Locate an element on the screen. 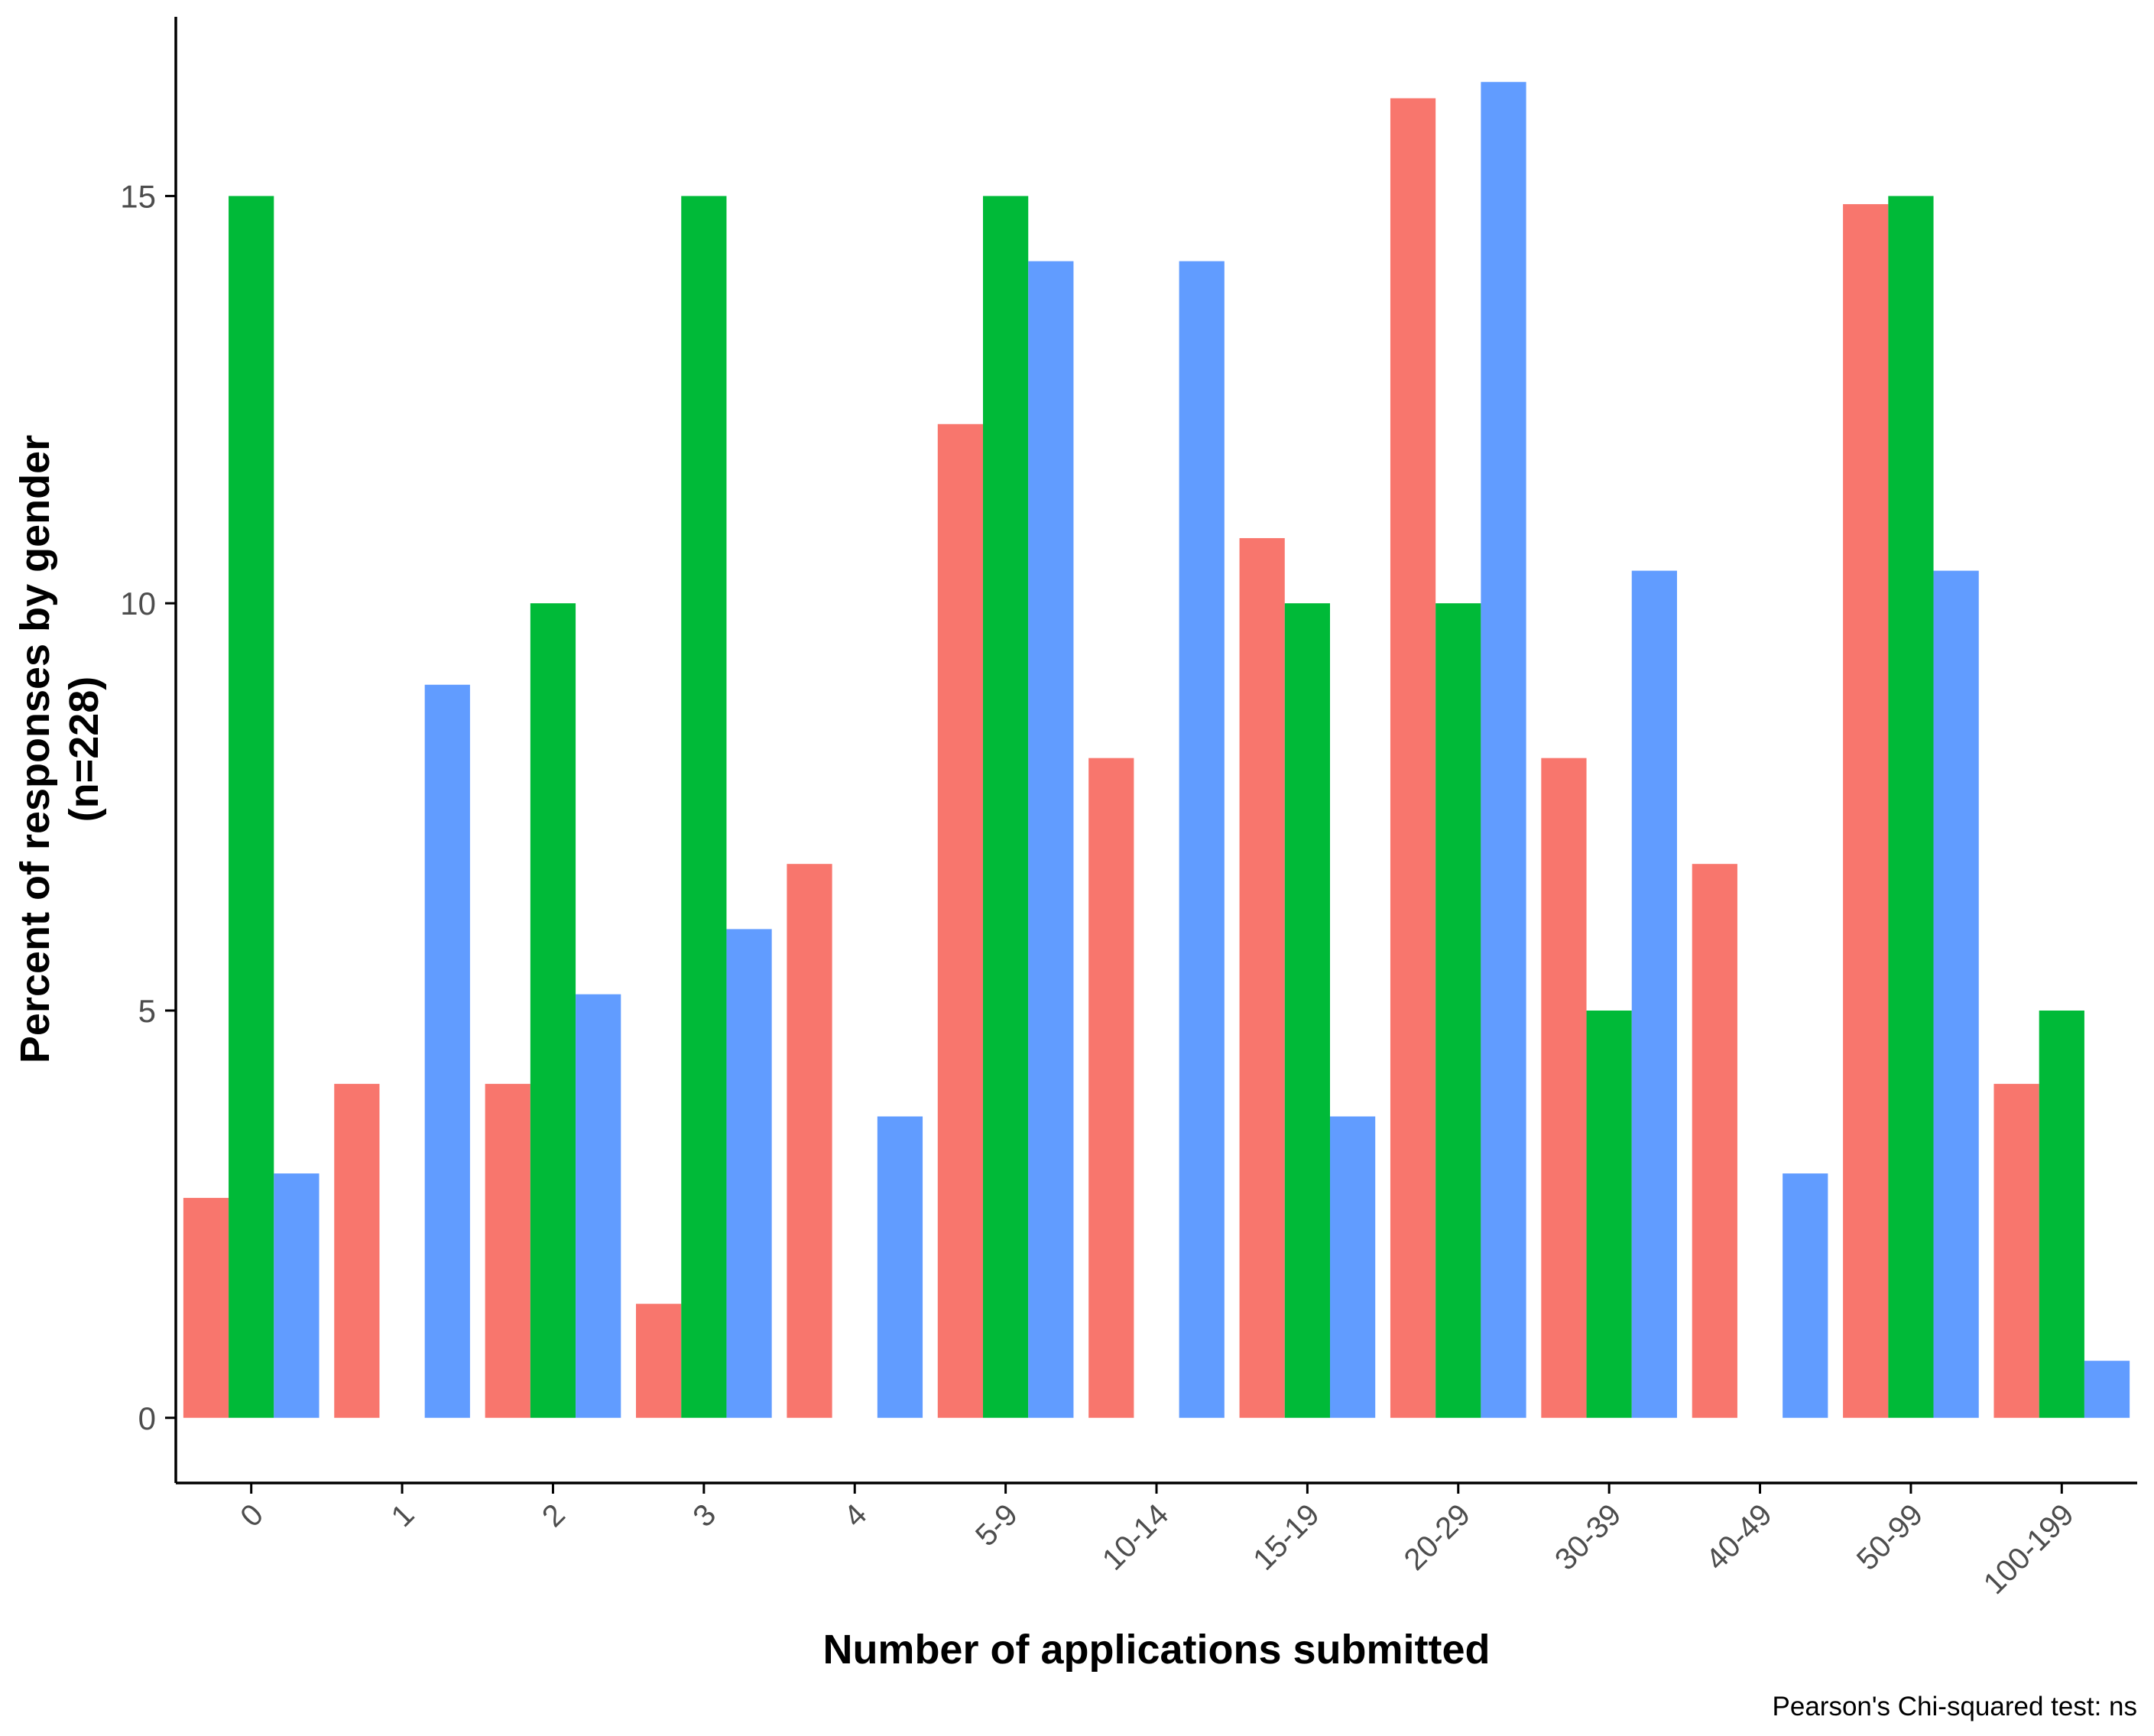  x-tick-label: 4 is located at coordinates (856, 1515).